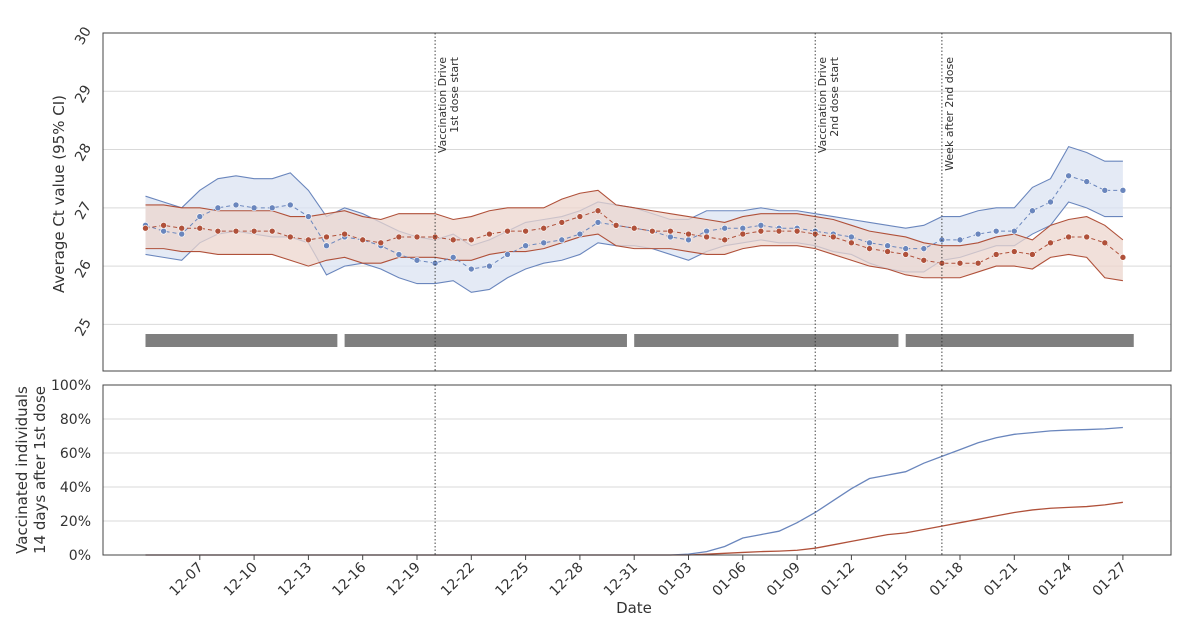 The height and width of the screenshot is (623, 1180). What do you see at coordinates (454, 94) in the screenshot?
I see `event-label: 1st dose start` at bounding box center [454, 94].